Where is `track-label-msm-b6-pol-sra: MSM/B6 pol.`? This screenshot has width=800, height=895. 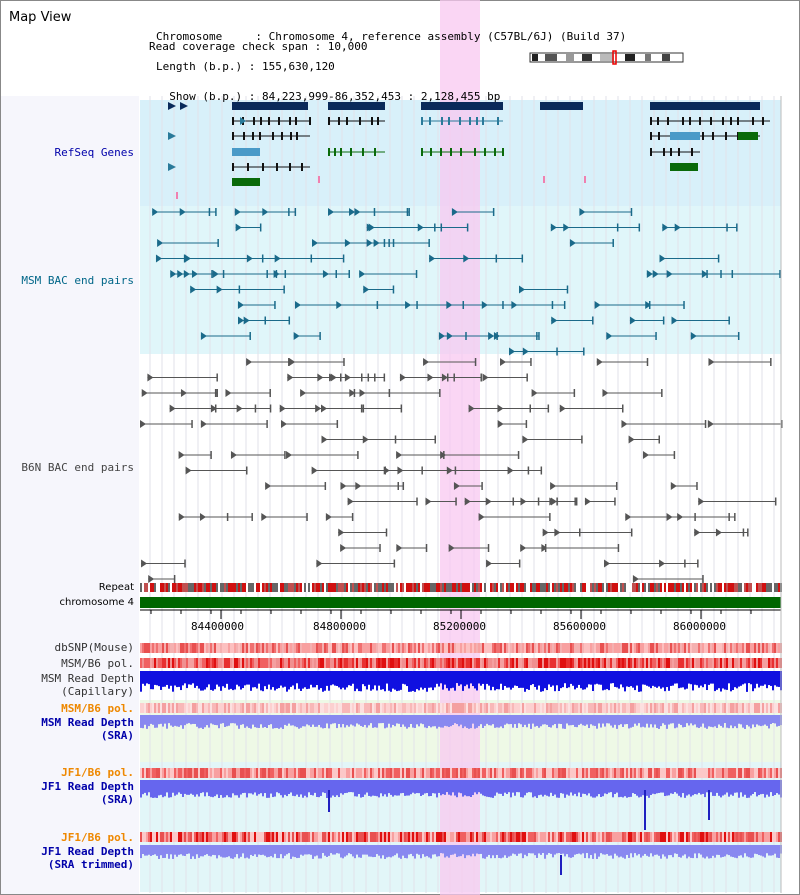 track-label-msm-b6-pol-sra: MSM/B6 pol. is located at coordinates (97, 708).